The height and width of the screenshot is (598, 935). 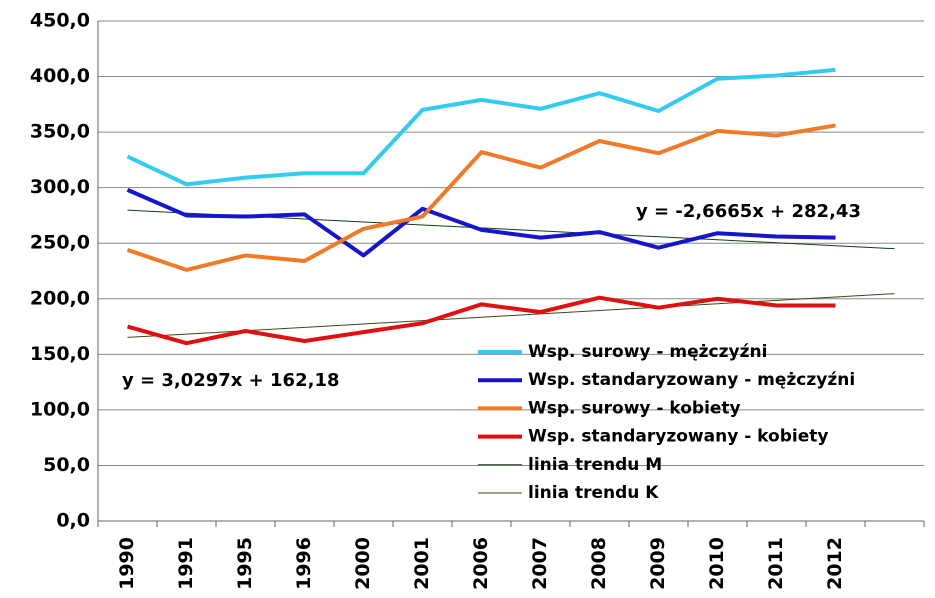 What do you see at coordinates (363, 563) in the screenshot?
I see `x-tick-label: 2000` at bounding box center [363, 563].